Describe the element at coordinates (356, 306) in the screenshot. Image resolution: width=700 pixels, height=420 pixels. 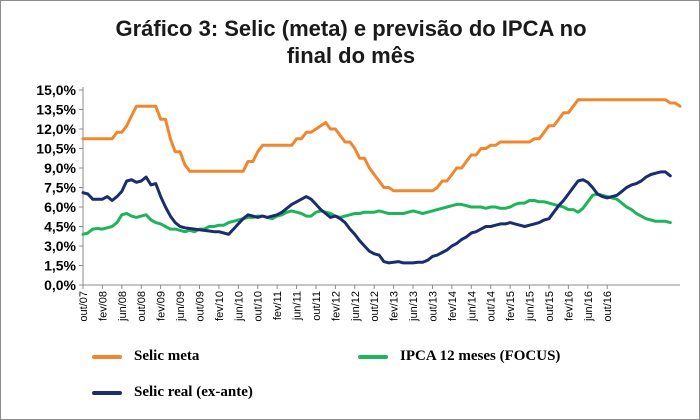
I see `x-tick-label: jun/12` at that location.